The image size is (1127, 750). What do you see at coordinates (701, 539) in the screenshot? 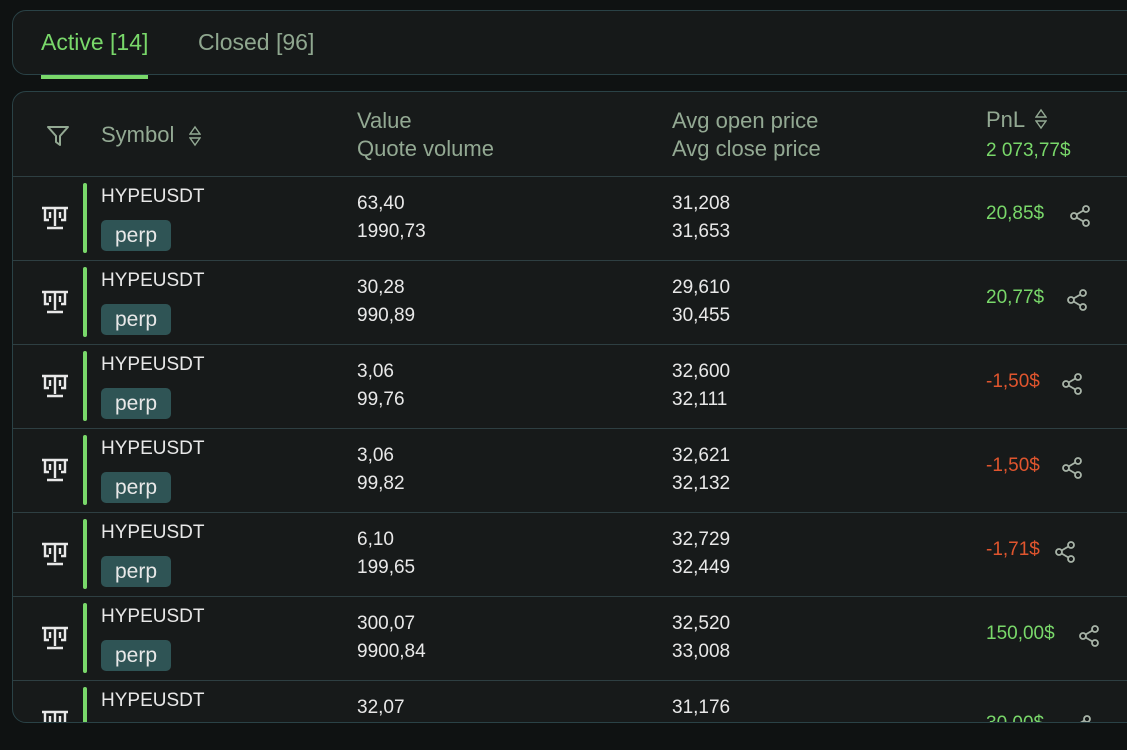
I see `avg-open-price: 32,729` at bounding box center [701, 539].